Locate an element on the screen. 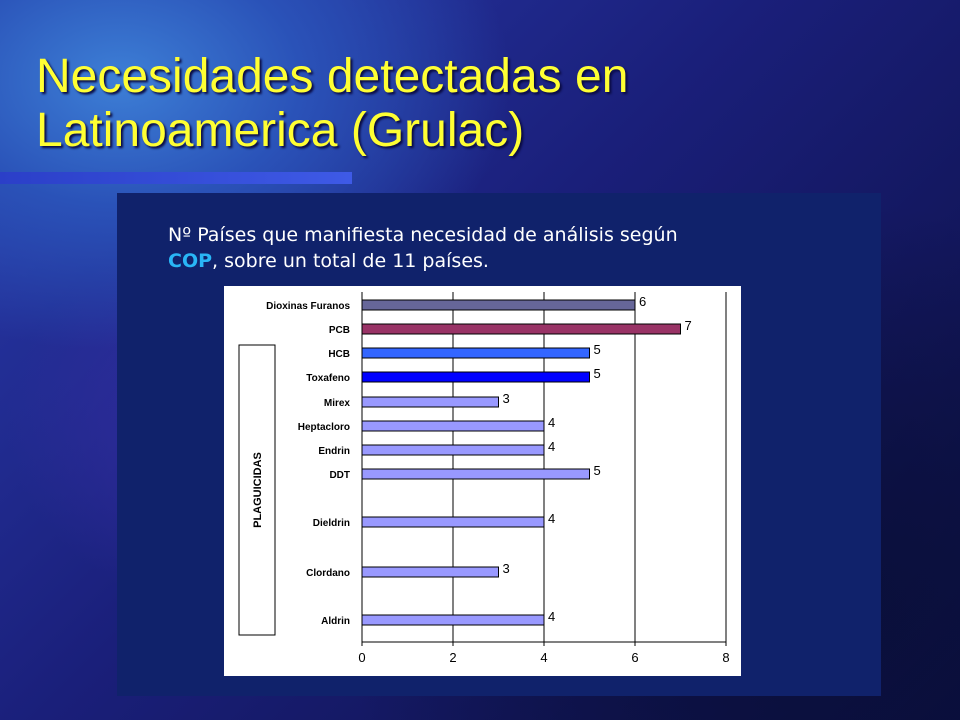 The height and width of the screenshot is (720, 960). category-label: Clordano is located at coordinates (328, 573).